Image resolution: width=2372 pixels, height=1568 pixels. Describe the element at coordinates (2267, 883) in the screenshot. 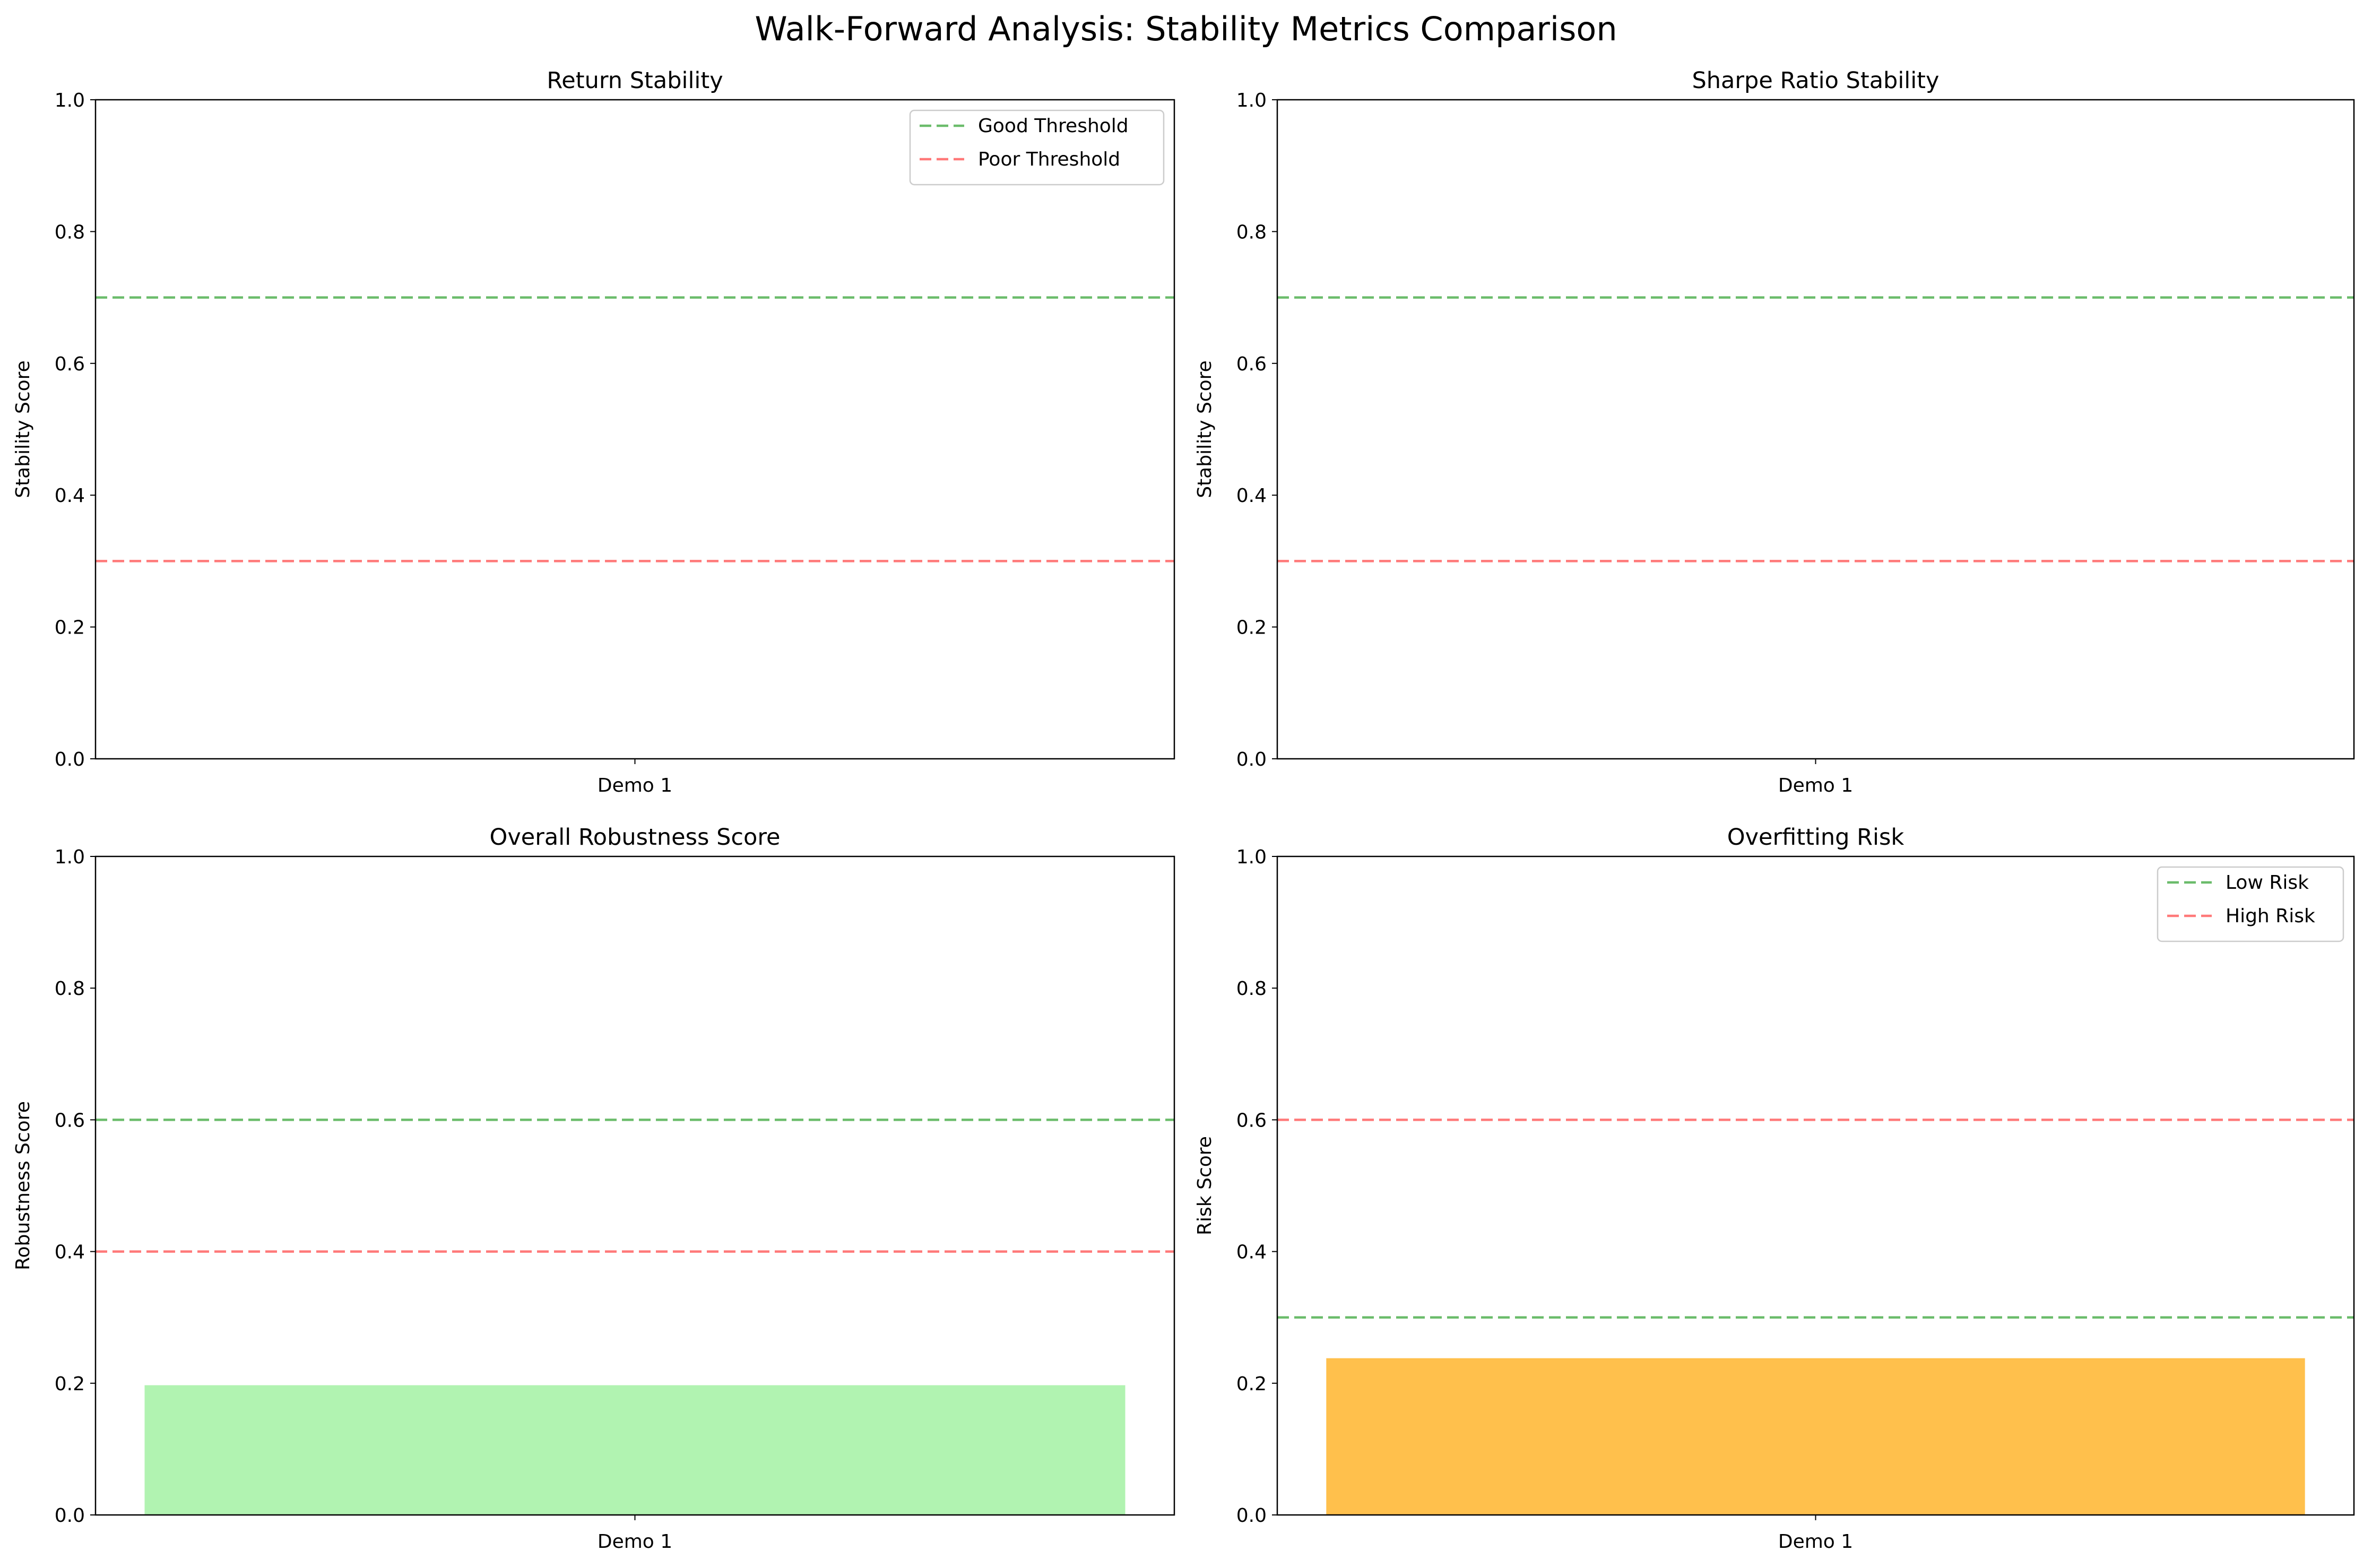

I see `legend-label: Low Risk` at that location.